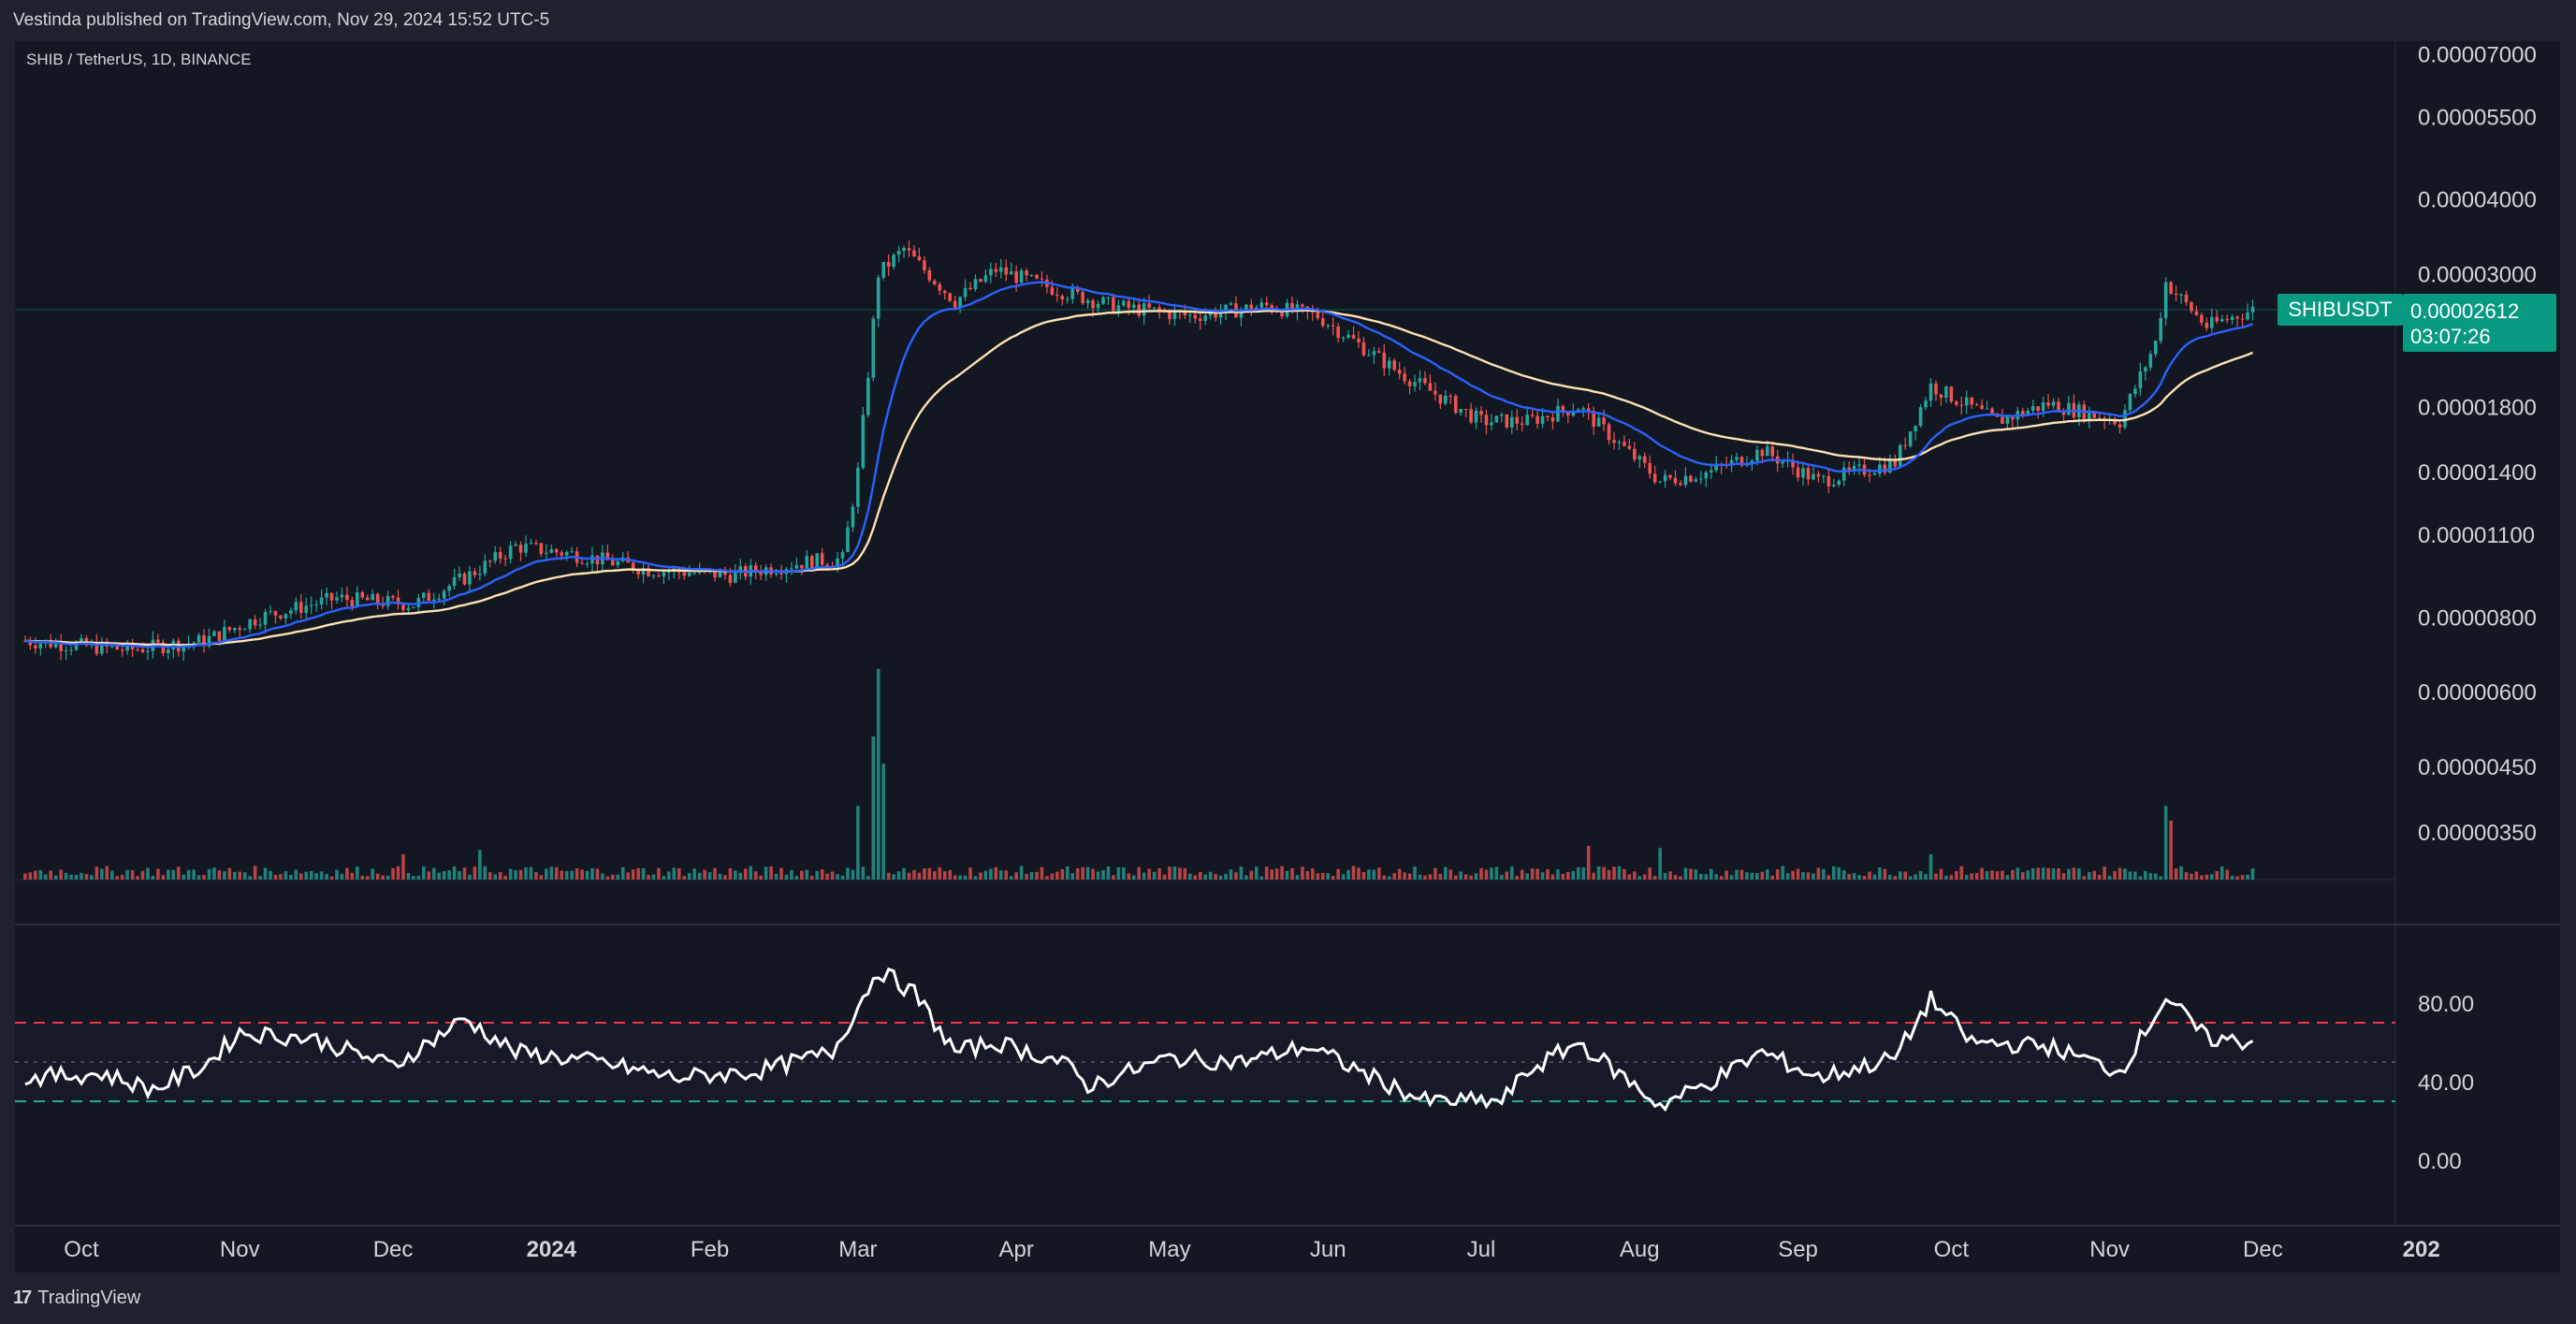 The image size is (2576, 1324). What do you see at coordinates (76, 1298) in the screenshot?
I see `tradingview-logo: 17 TradingView` at bounding box center [76, 1298].